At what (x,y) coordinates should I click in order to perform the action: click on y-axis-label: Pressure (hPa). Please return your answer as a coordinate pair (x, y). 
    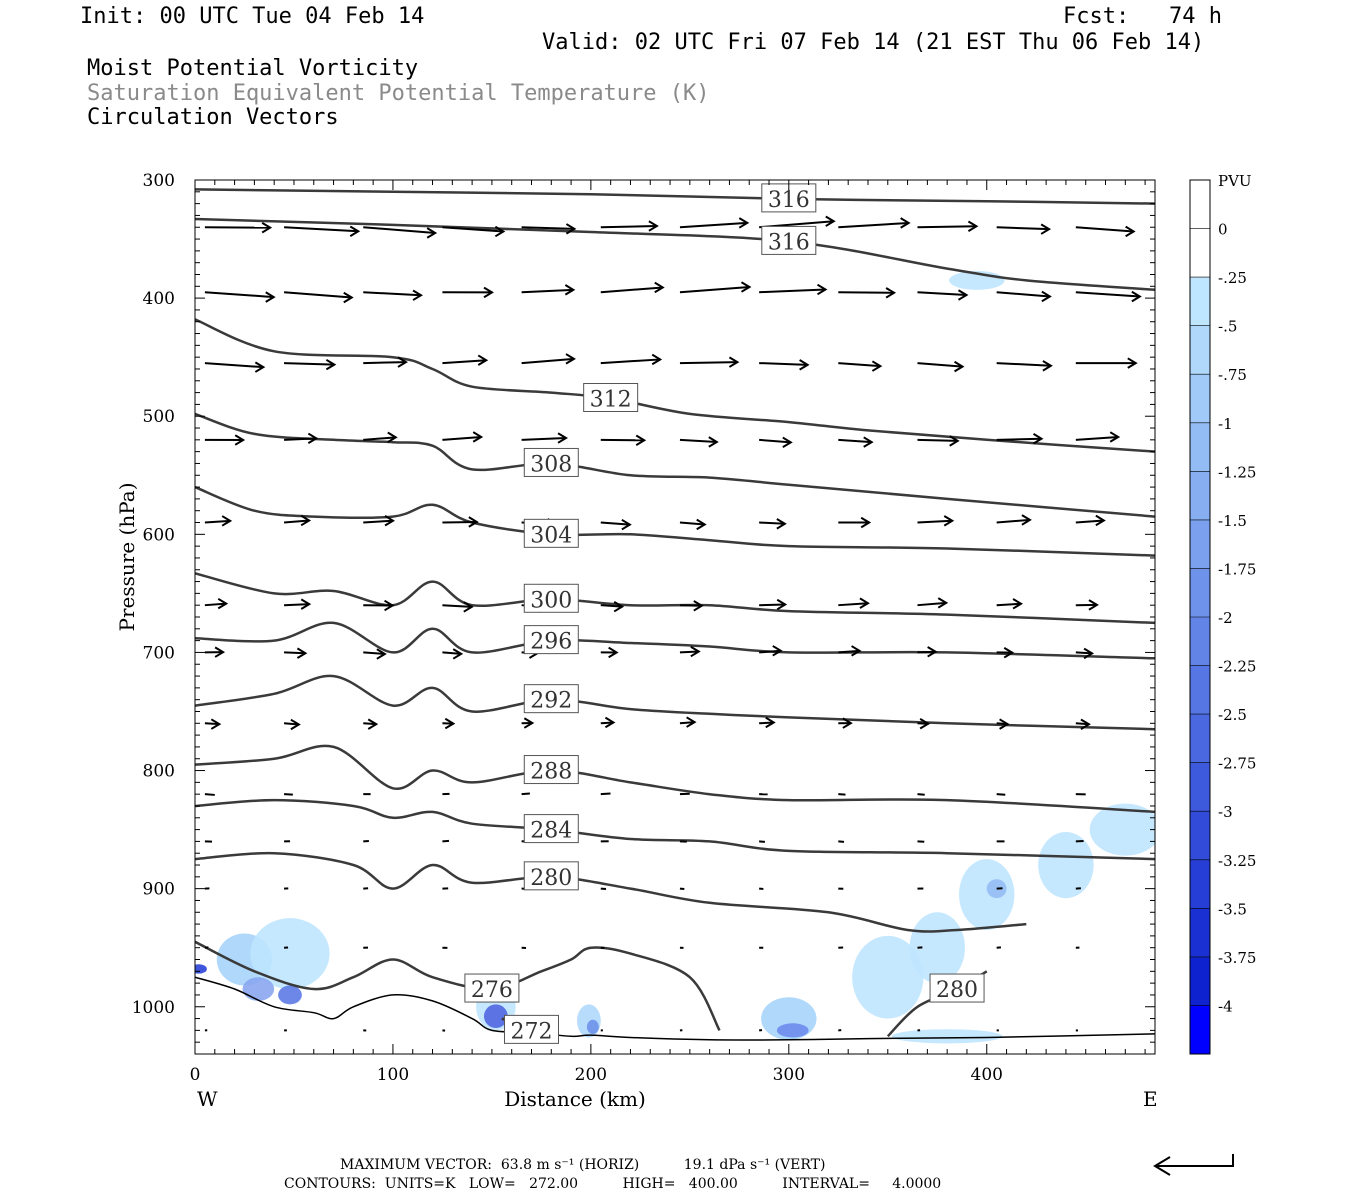
    Looking at the image, I should click on (127, 557).